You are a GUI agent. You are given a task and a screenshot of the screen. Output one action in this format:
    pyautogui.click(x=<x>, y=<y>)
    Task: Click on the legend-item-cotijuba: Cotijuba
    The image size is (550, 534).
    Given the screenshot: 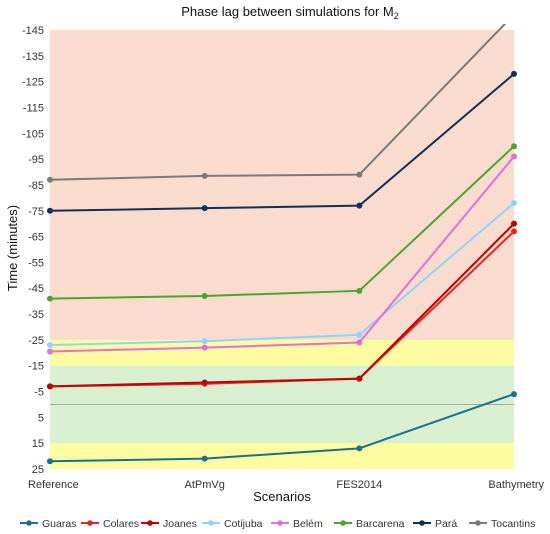 What is the action you would take?
    pyautogui.click(x=232, y=524)
    